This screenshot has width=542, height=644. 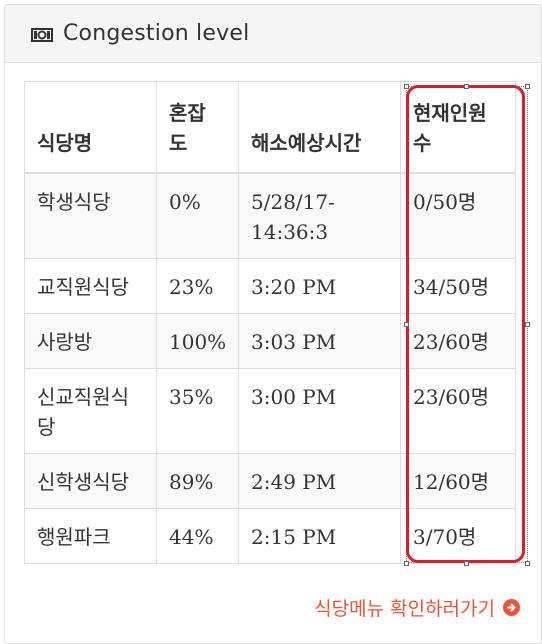 I want to click on table-row: 신학생식당 89% 2:49 PM 12/60명, so click(x=270, y=481).